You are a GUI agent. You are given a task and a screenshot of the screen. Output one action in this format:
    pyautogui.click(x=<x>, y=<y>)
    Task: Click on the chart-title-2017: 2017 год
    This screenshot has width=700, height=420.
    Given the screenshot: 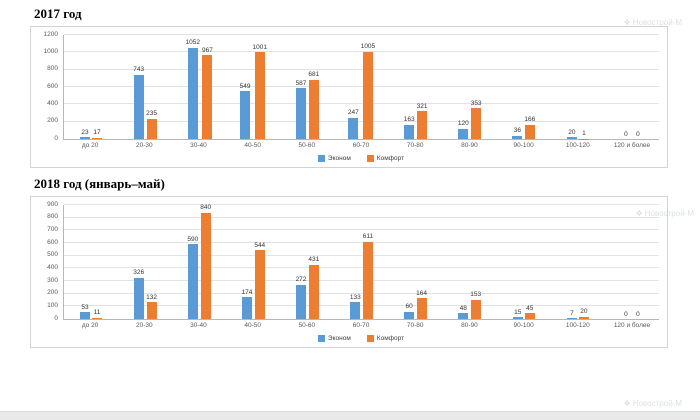 What is the action you would take?
    pyautogui.click(x=367, y=14)
    